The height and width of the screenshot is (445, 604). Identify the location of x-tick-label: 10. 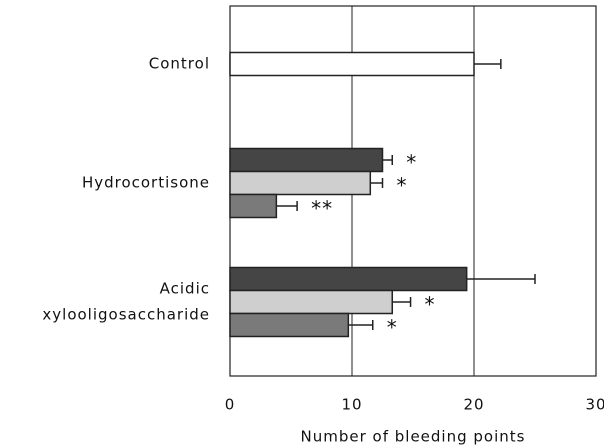
(351, 405).